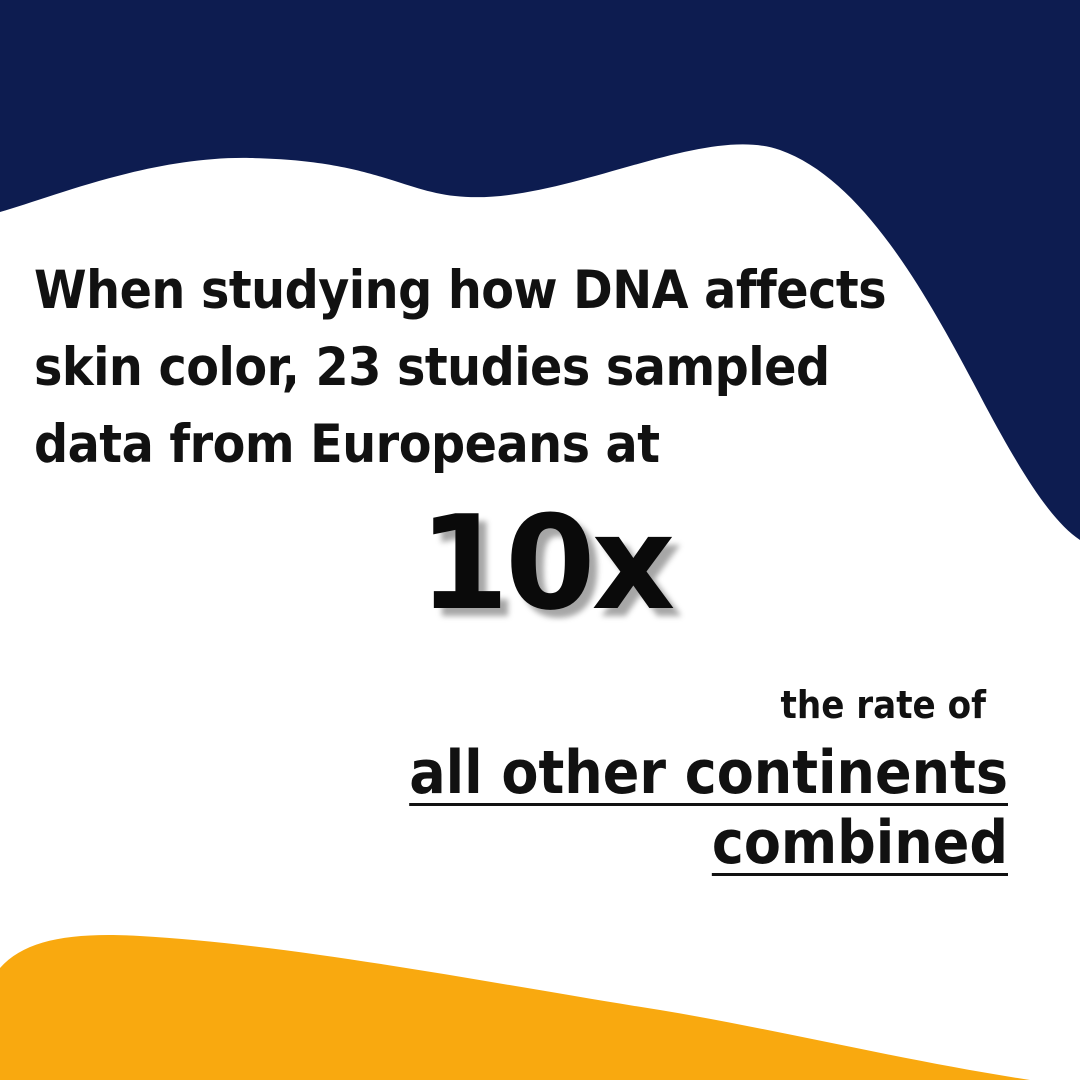 Image resolution: width=1080 pixels, height=1080 pixels. I want to click on highlight-multiplier: 10x, so click(547, 563).